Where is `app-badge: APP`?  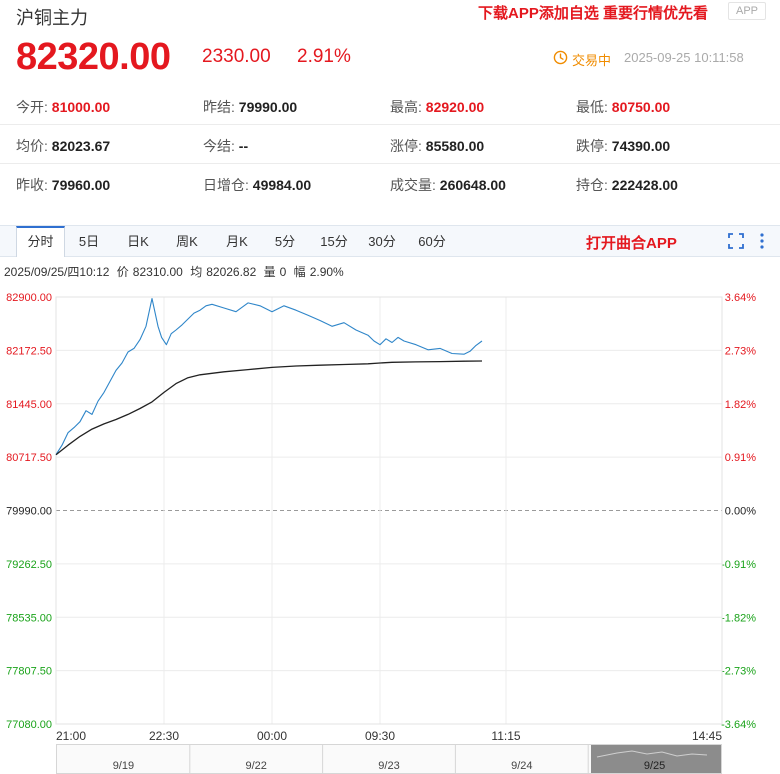
app-badge: APP is located at coordinates (747, 11).